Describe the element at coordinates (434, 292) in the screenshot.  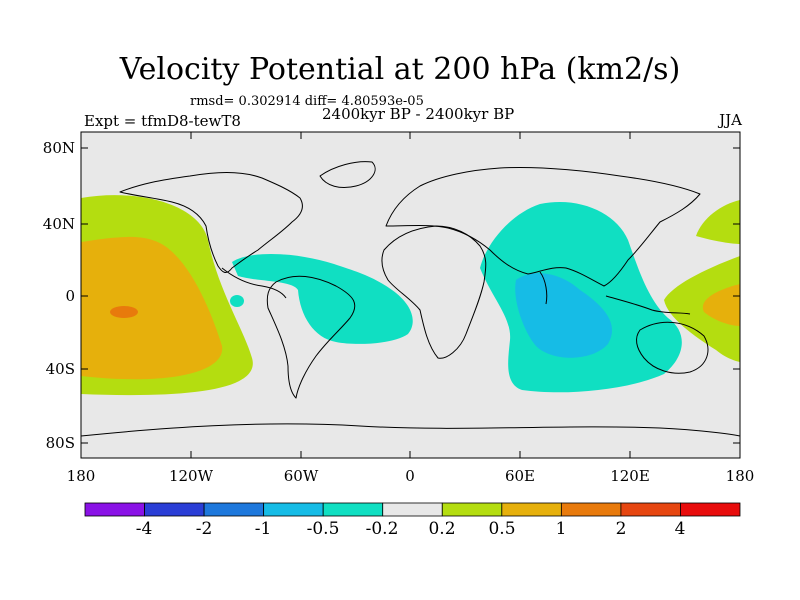
I see `africa-coast` at that location.